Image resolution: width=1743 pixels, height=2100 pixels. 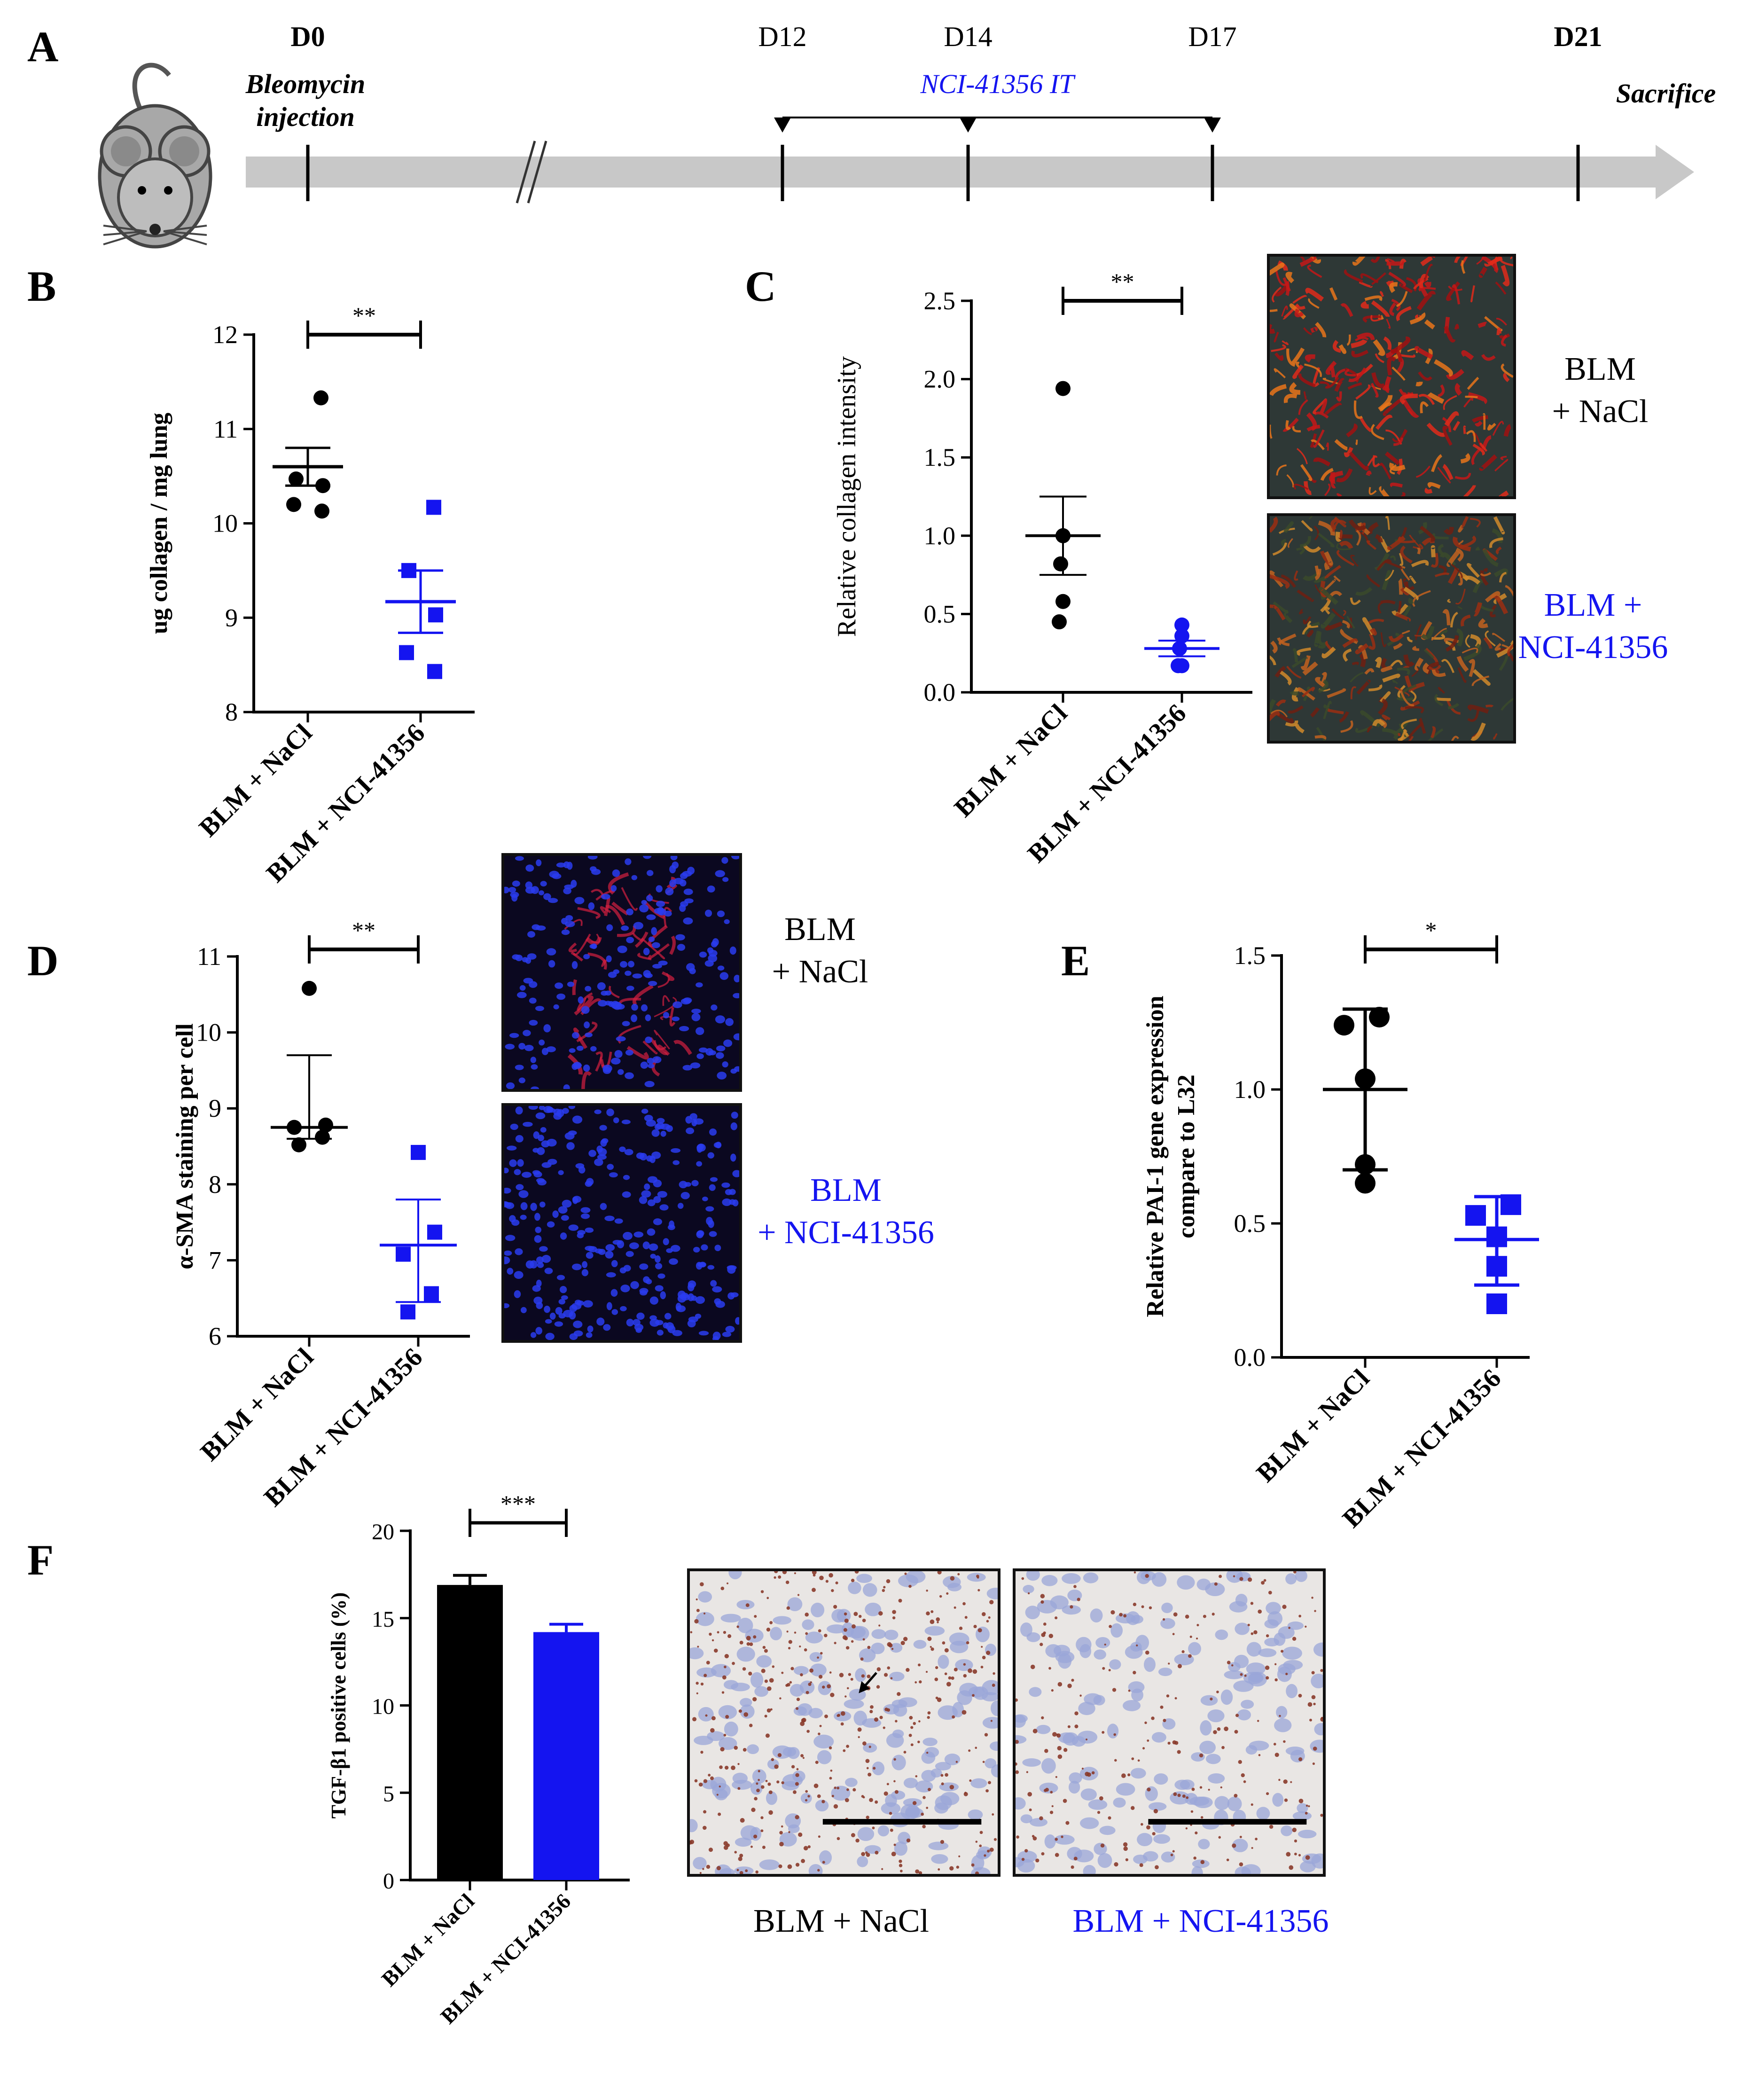 I want to click on y-tick-label: 5, so click(x=388, y=1793).